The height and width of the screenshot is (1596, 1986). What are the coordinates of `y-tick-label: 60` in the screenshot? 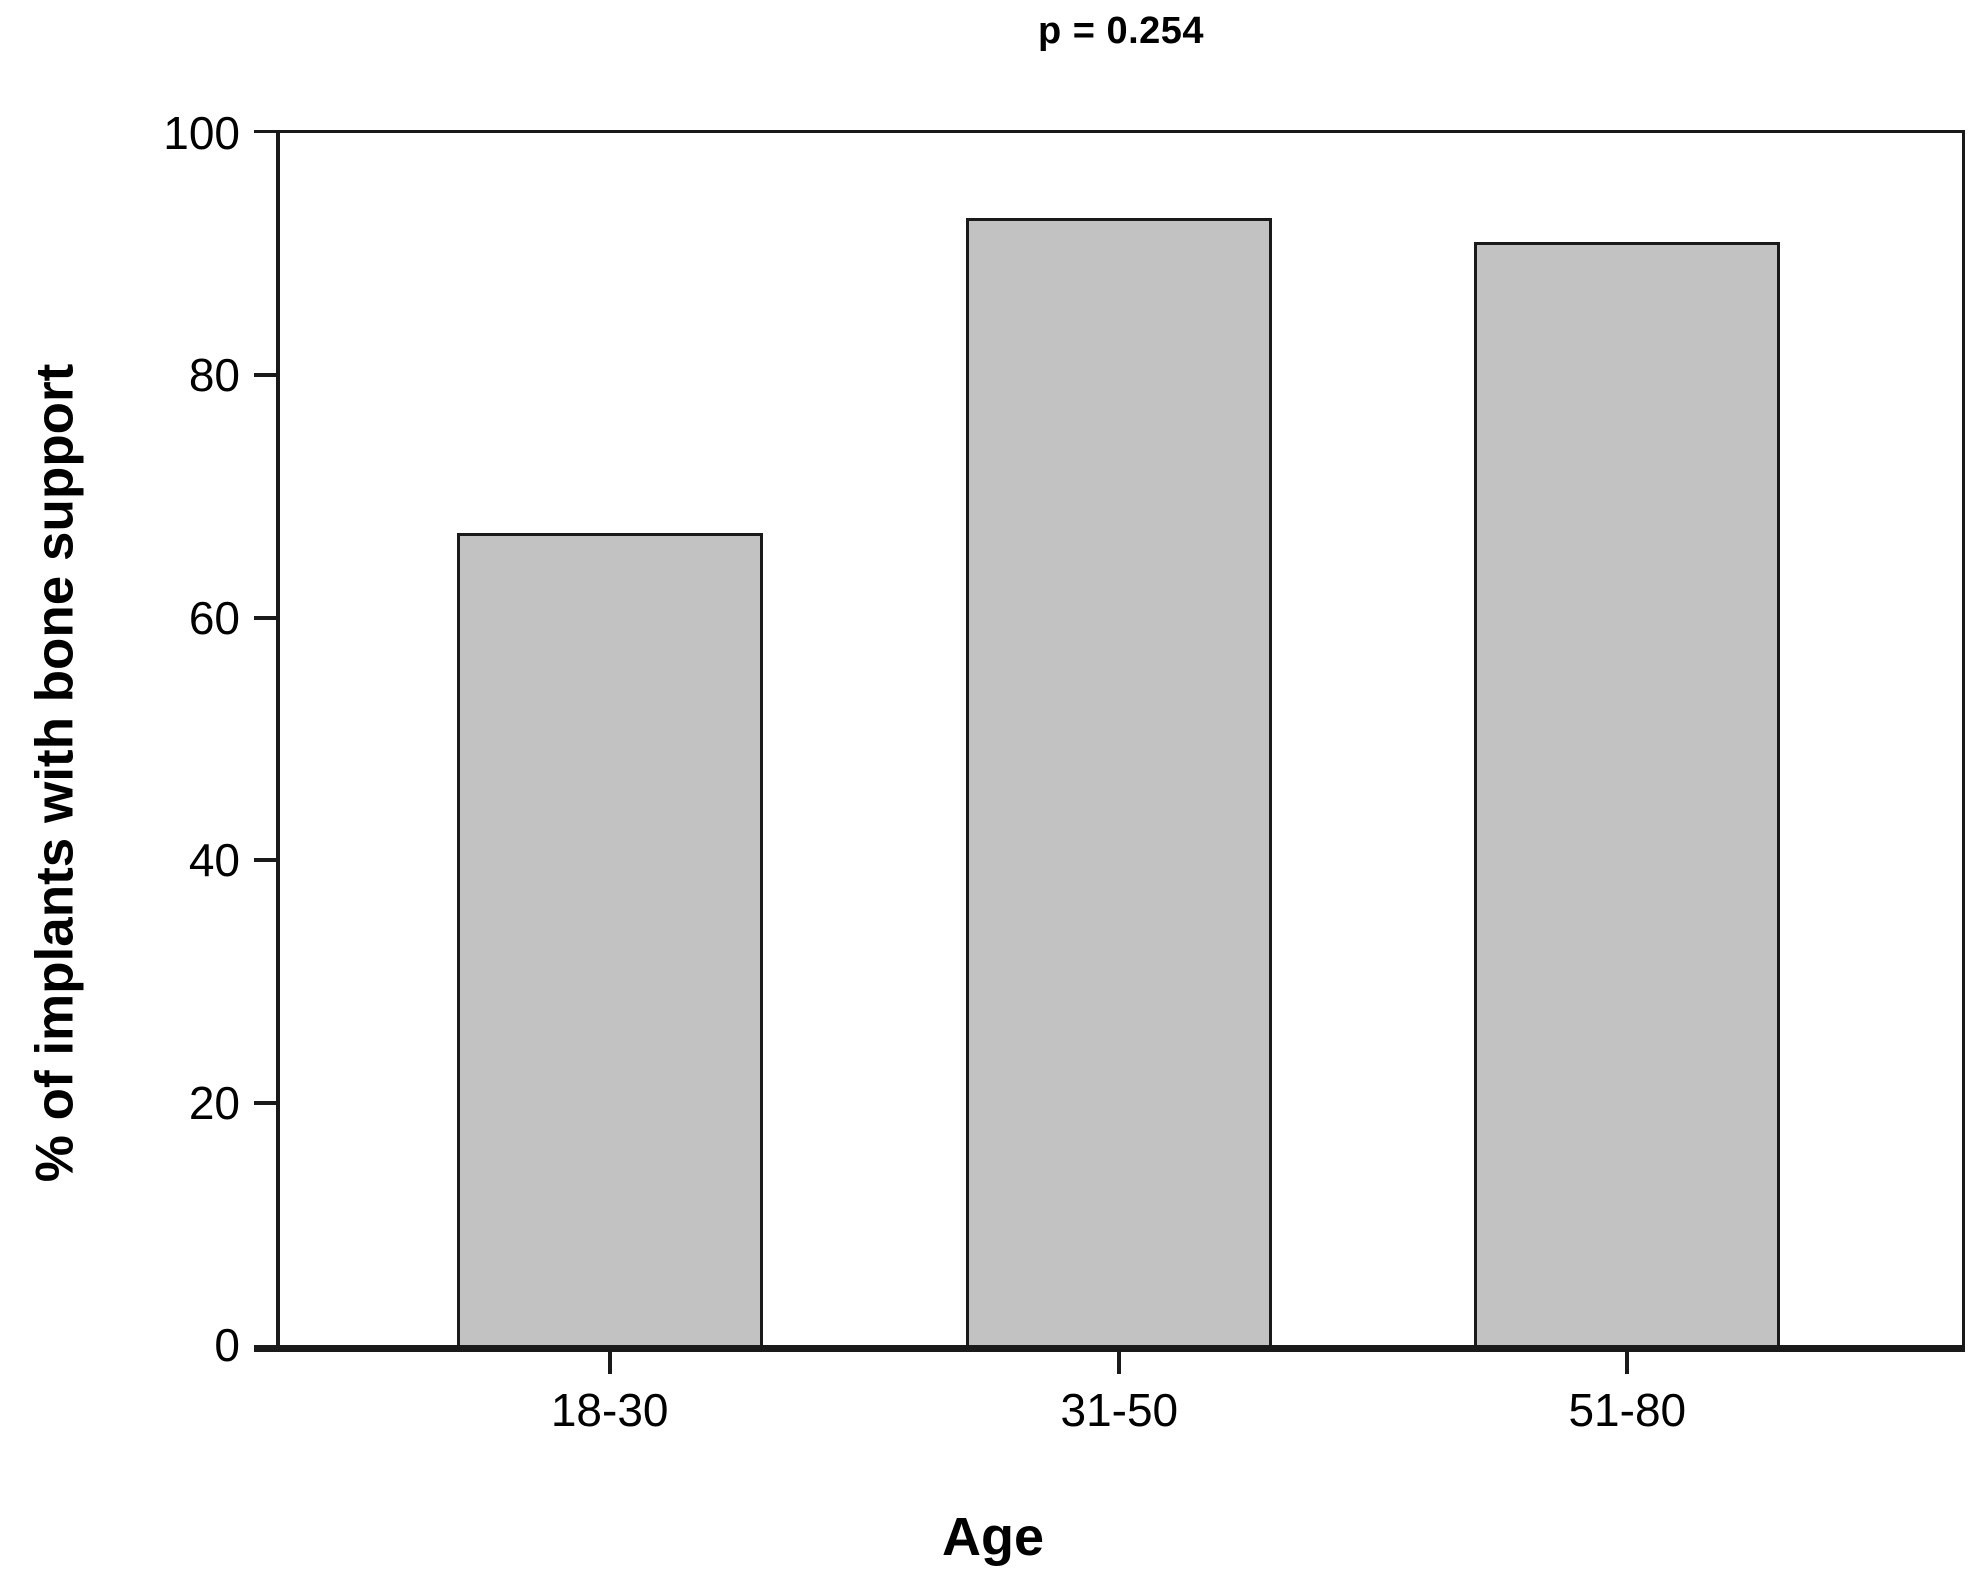 It's located at (214, 617).